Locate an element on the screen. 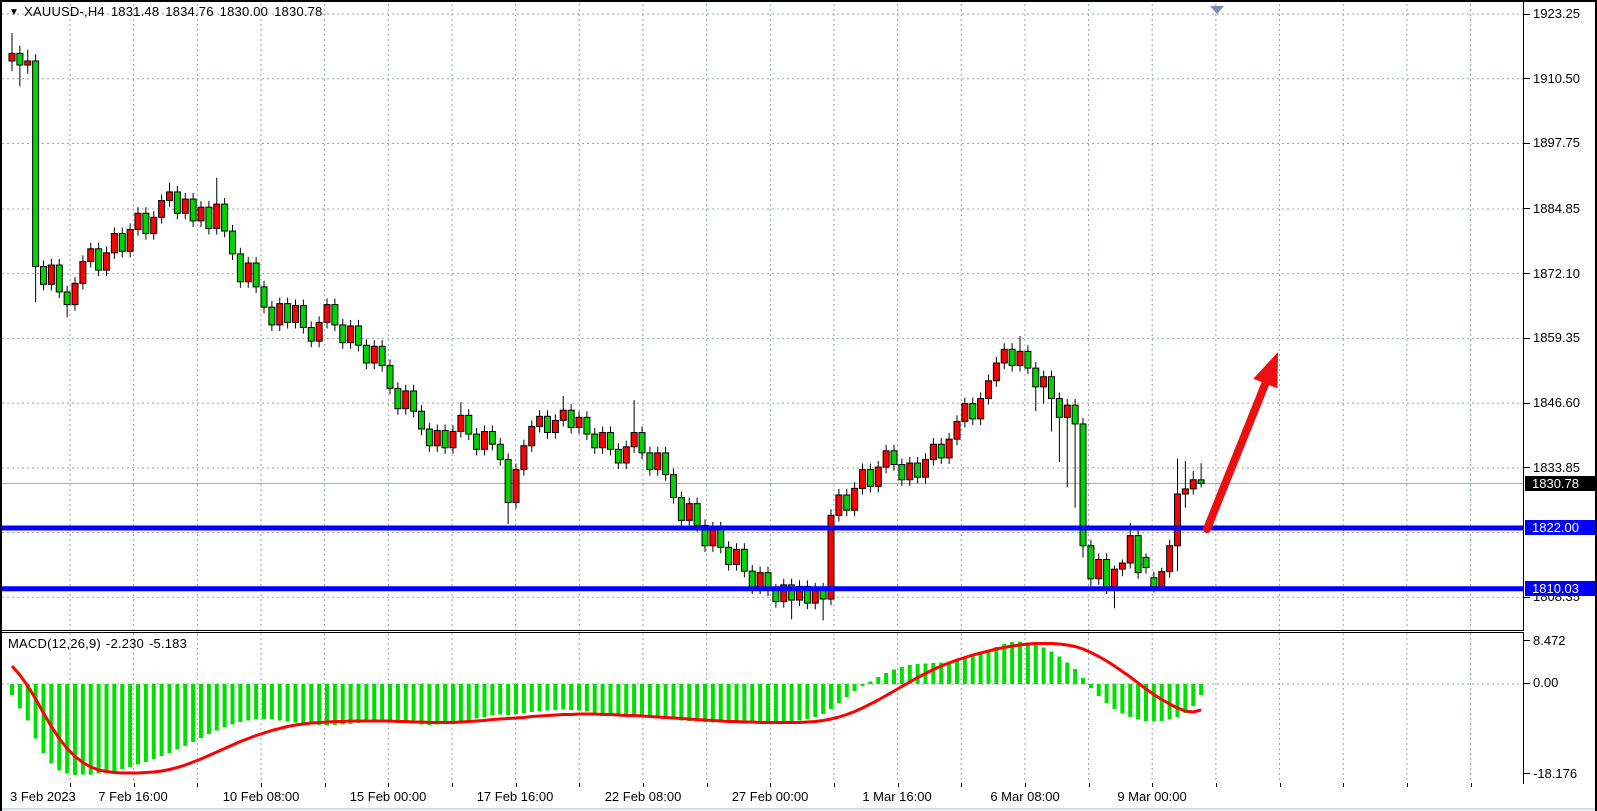  price-tick-1859.35: 1859.35 is located at coordinates (1556, 338).